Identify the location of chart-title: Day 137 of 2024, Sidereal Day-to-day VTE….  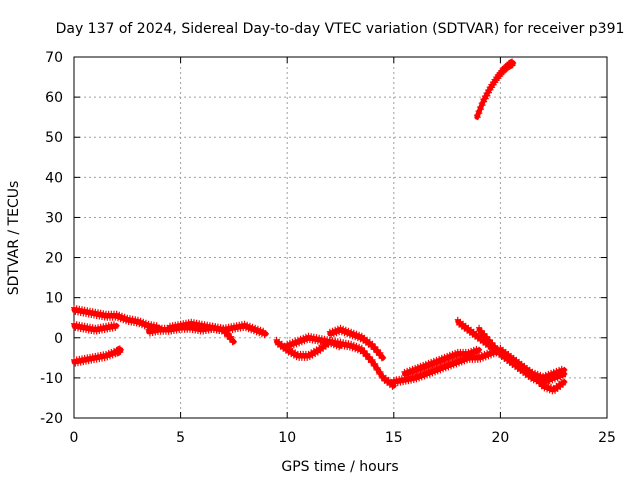
(340, 29).